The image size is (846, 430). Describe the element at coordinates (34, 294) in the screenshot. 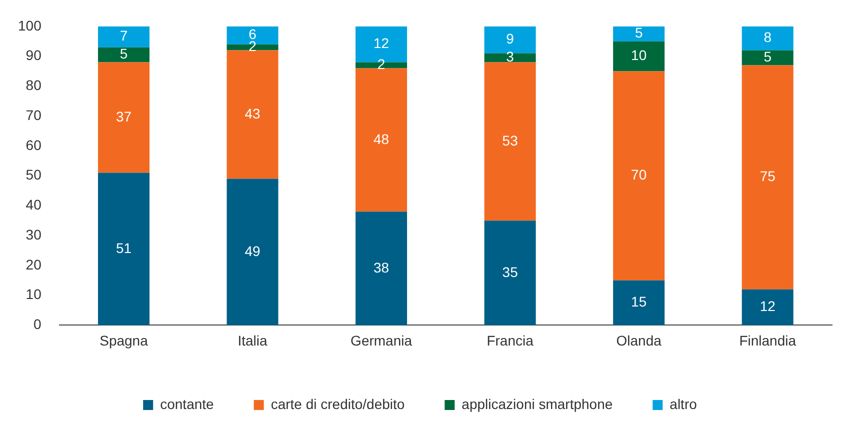

I see `y-tick-label: 10` at that location.